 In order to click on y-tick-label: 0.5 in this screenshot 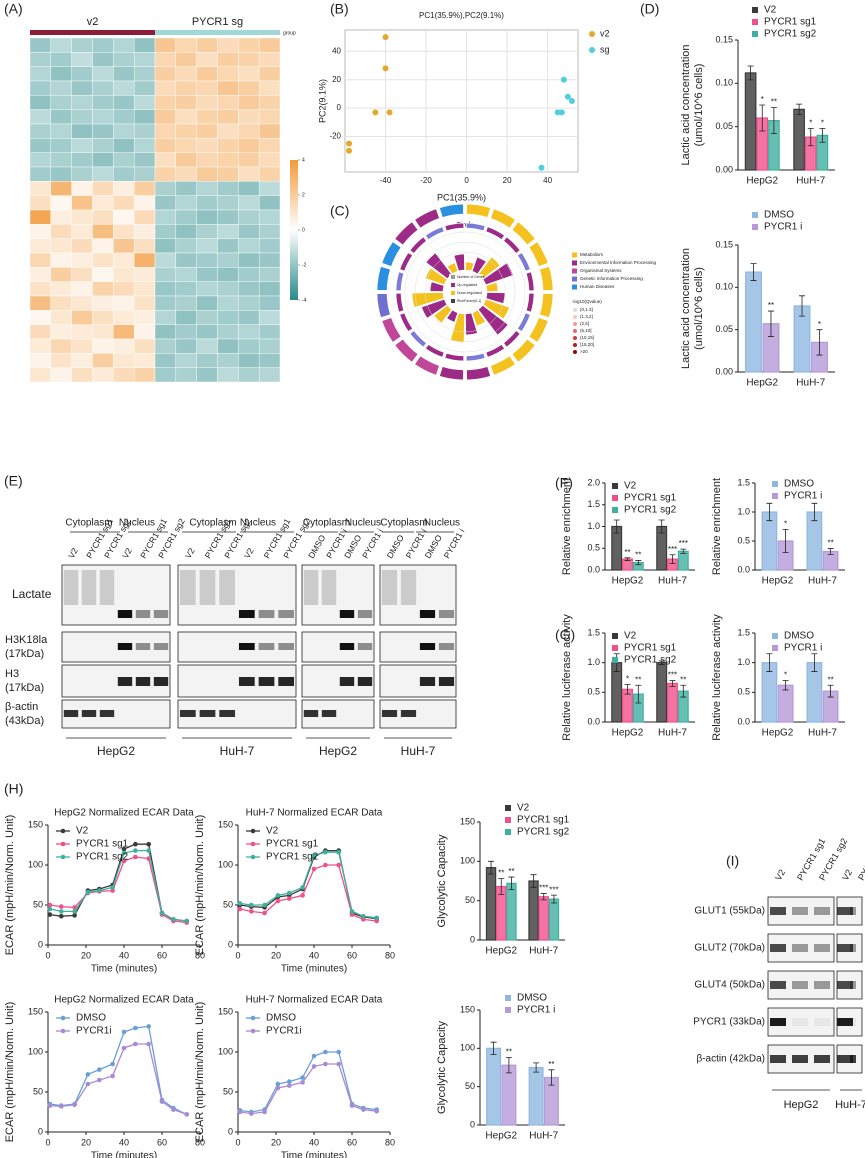, I will do `click(743, 692)`.